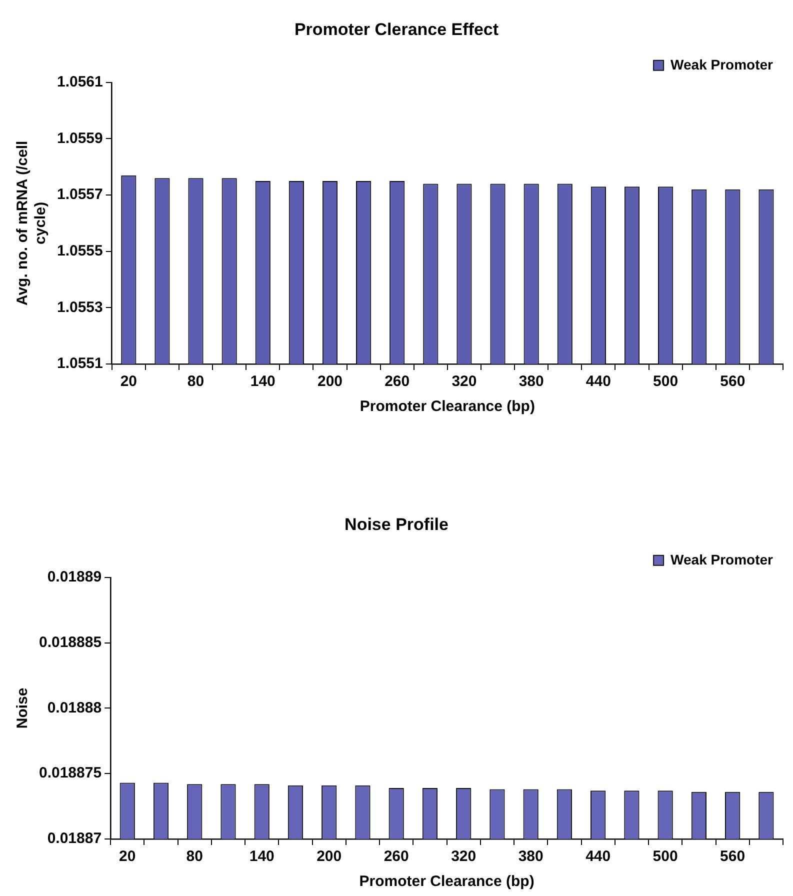  I want to click on y-tick-label: 0.01887, so click(74, 839).